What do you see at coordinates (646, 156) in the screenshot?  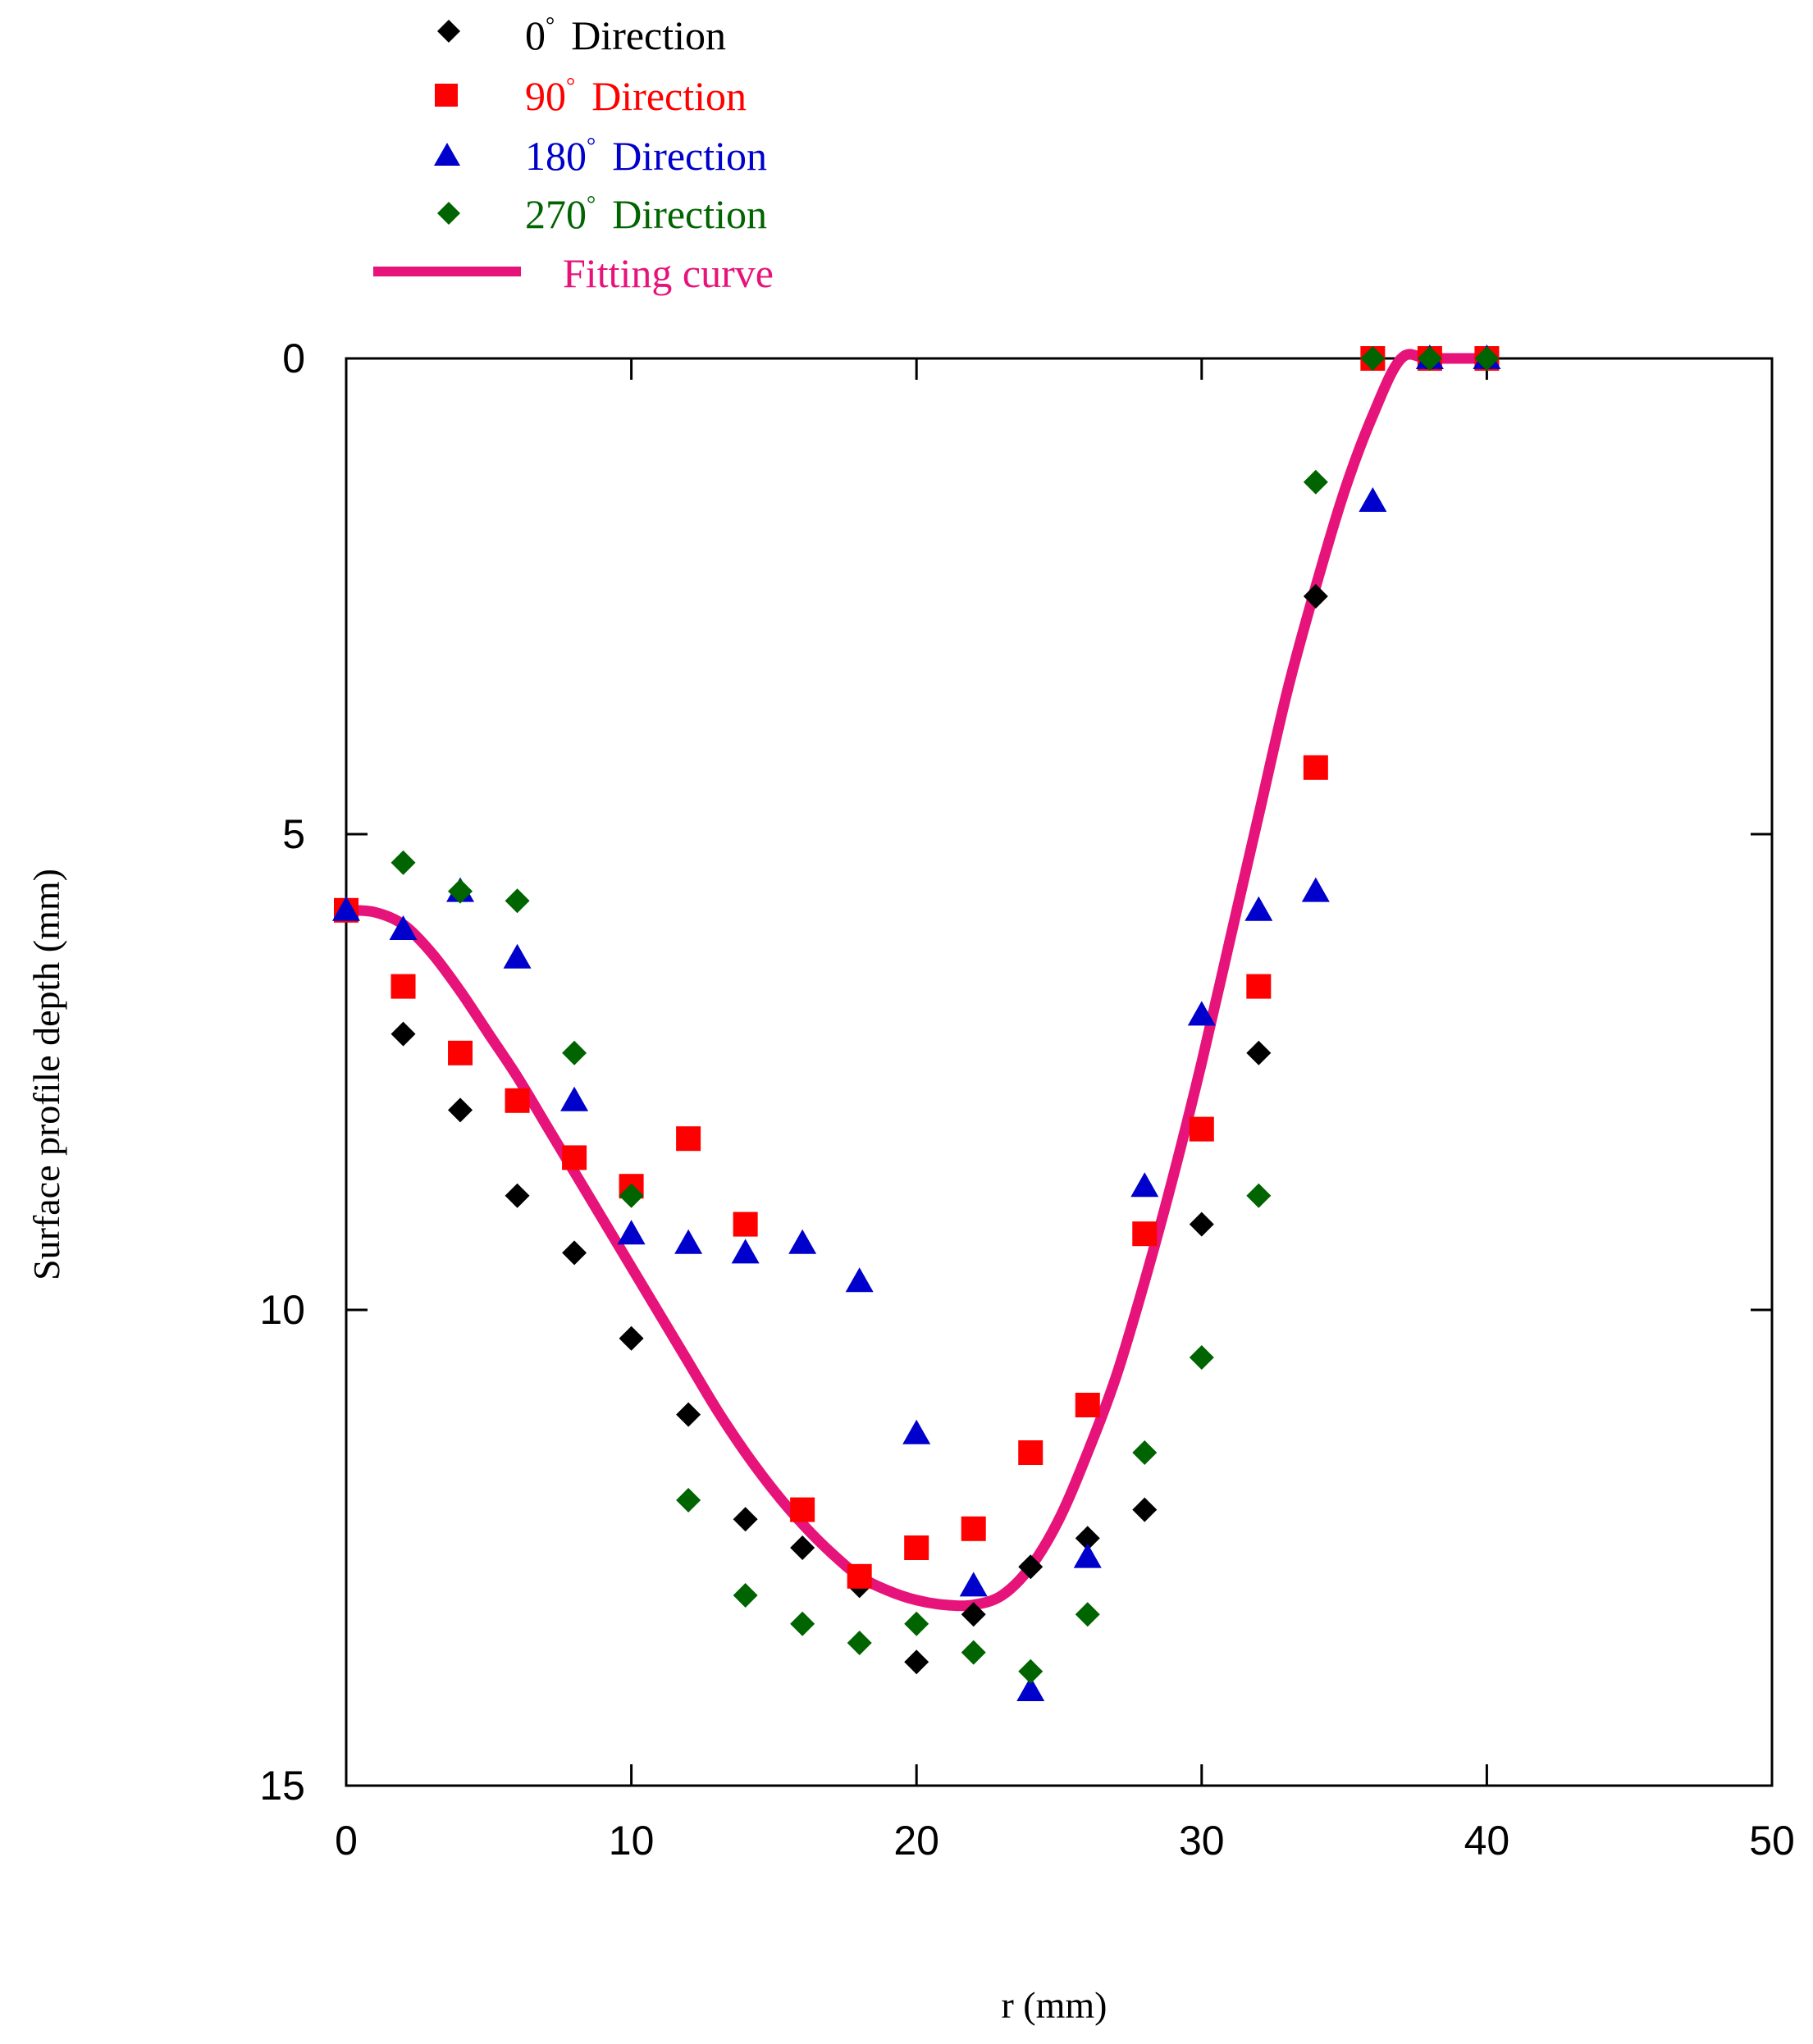 I see `legend-label-2: 180° Direction` at bounding box center [646, 156].